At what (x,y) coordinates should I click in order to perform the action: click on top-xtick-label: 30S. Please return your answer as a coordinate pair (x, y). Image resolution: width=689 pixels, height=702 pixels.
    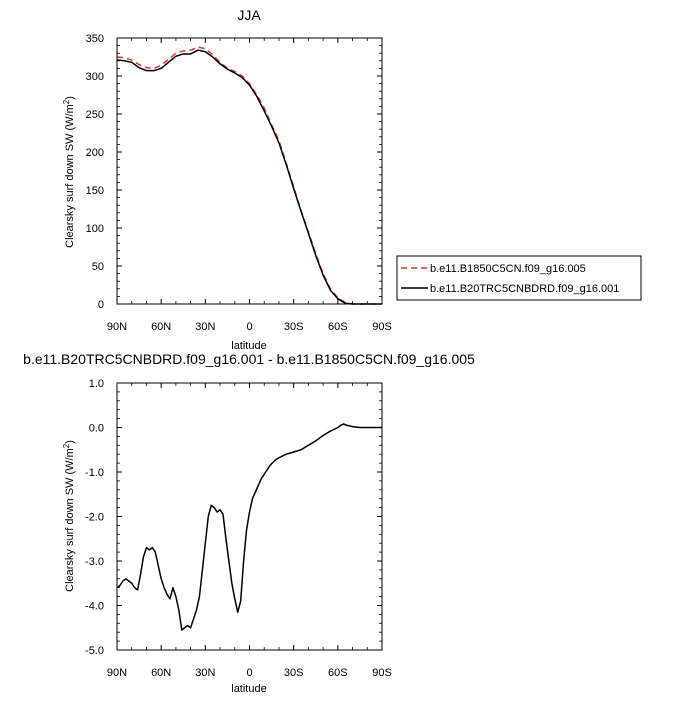
    Looking at the image, I should click on (294, 327).